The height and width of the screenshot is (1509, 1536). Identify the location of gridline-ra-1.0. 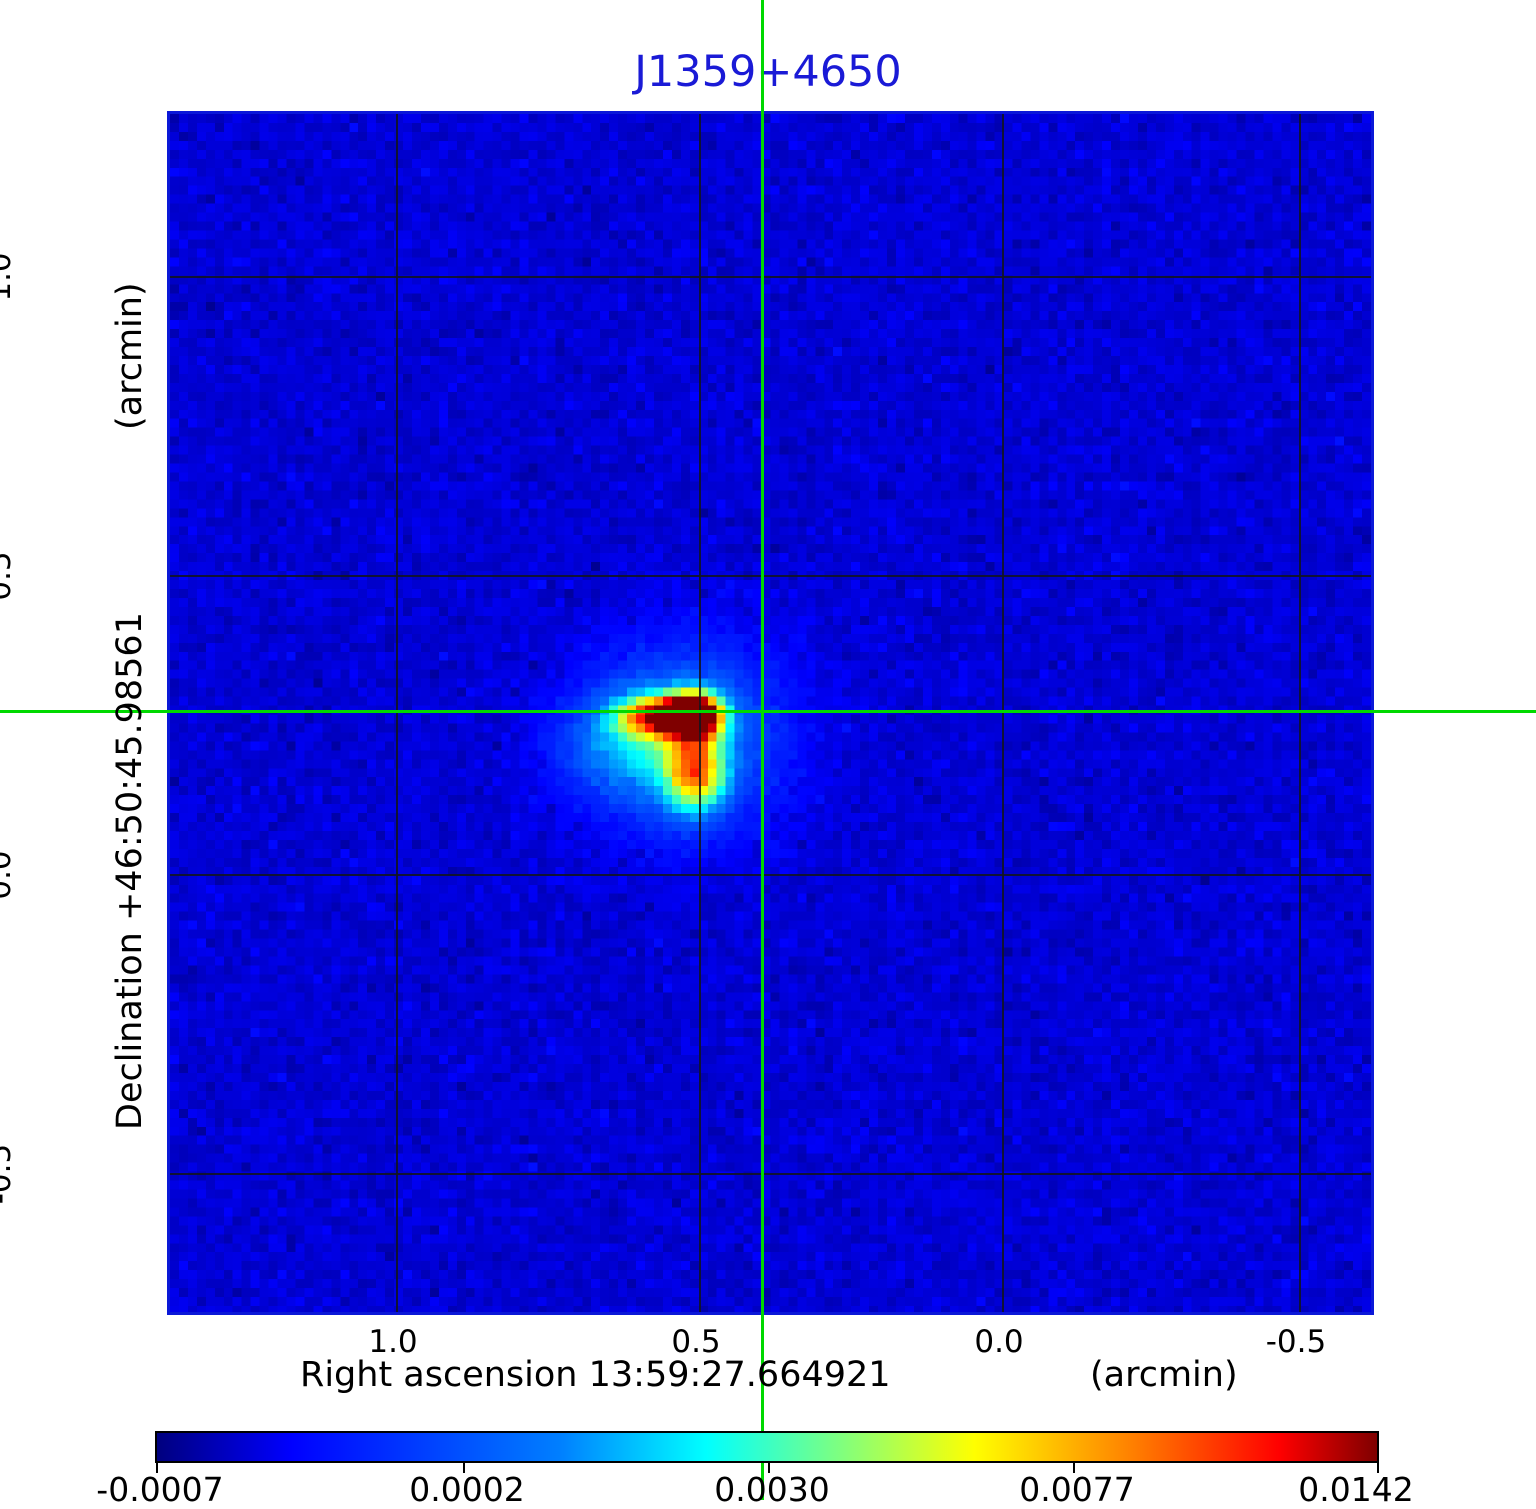
(397, 713).